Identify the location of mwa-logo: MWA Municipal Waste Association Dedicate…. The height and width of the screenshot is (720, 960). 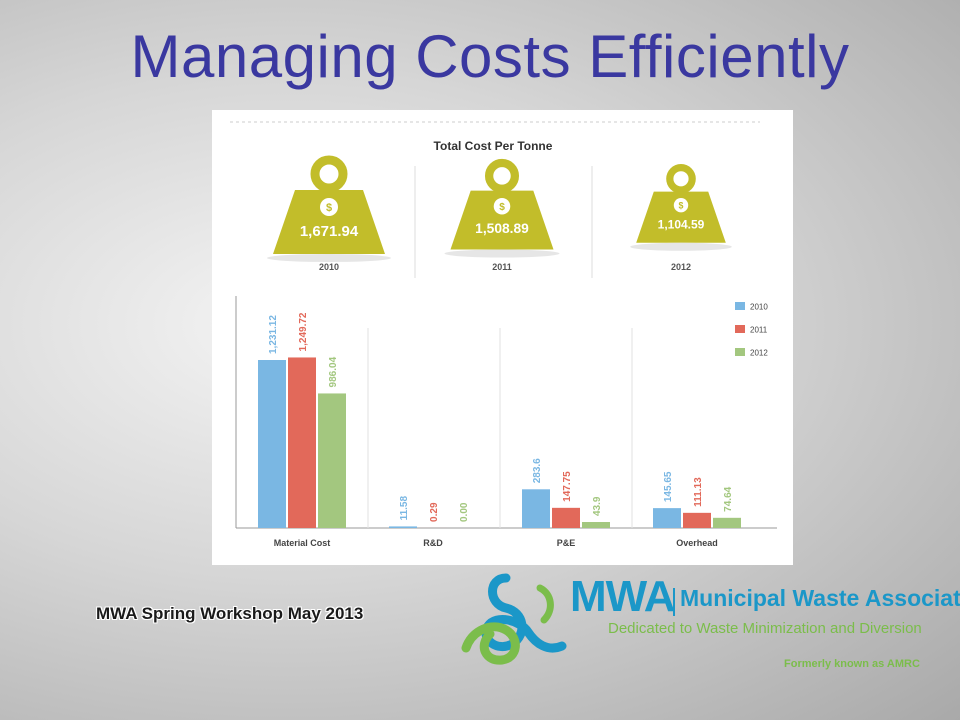
(709, 625).